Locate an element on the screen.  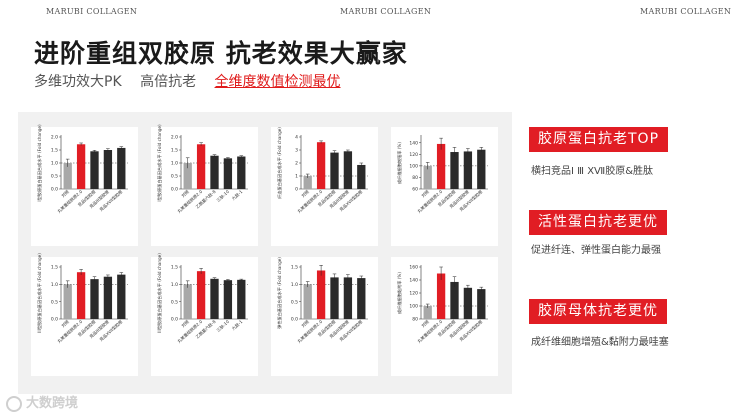
highlight-desc-active-protein: 促进纤连、弹性蛋白能力最强 is located at coordinates (596, 250).